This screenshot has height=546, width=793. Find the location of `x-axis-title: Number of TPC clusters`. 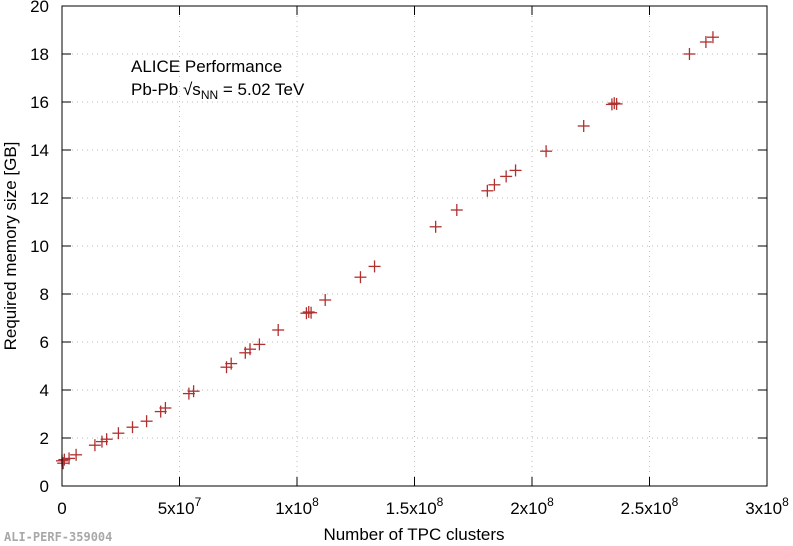

x-axis-title: Number of TPC clusters is located at coordinates (413, 534).